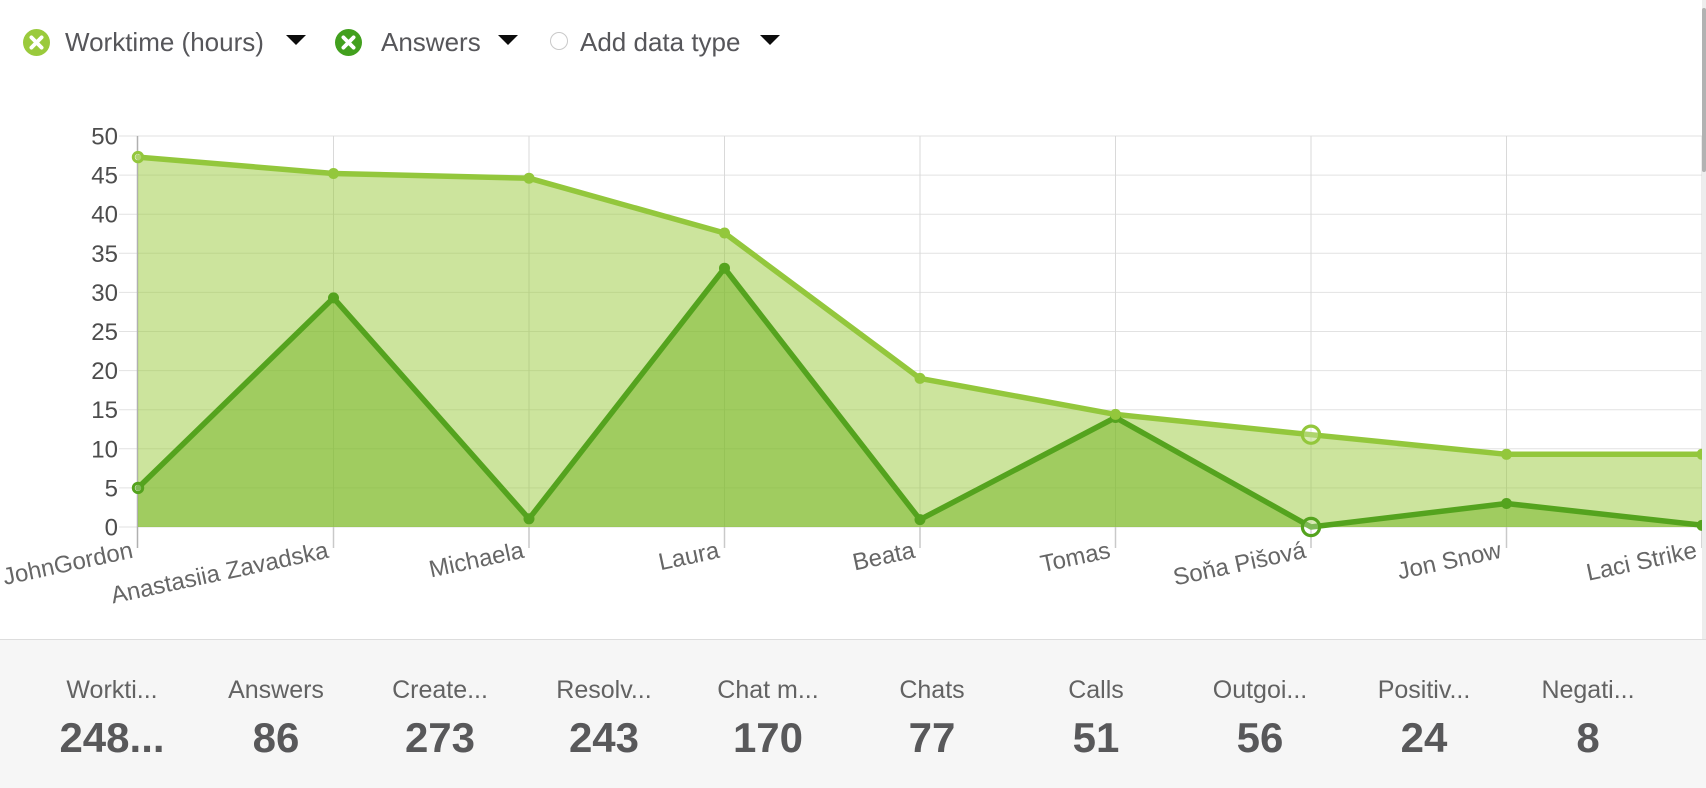 The height and width of the screenshot is (788, 1706). What do you see at coordinates (220, 573) in the screenshot?
I see `svg-text: Anastasiia Zavadska` at bounding box center [220, 573].